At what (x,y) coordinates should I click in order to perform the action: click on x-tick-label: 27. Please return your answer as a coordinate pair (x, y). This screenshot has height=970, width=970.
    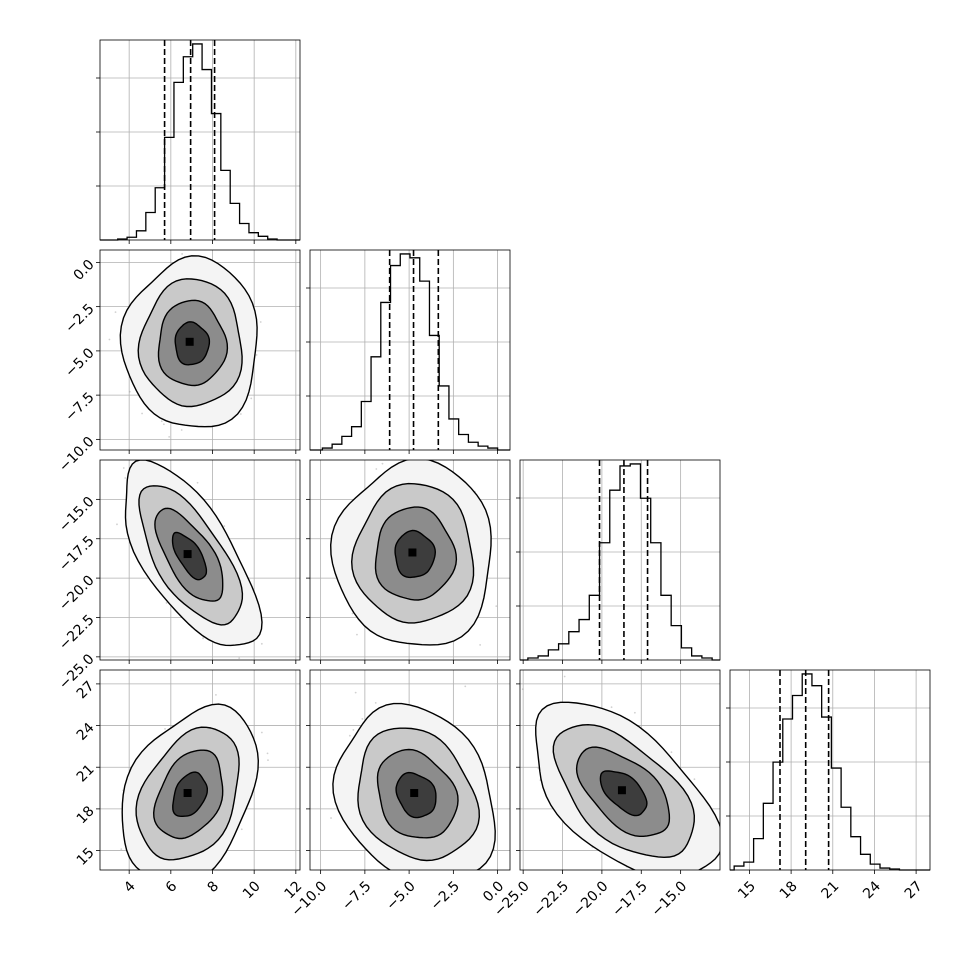
    Looking at the image, I should click on (914, 890).